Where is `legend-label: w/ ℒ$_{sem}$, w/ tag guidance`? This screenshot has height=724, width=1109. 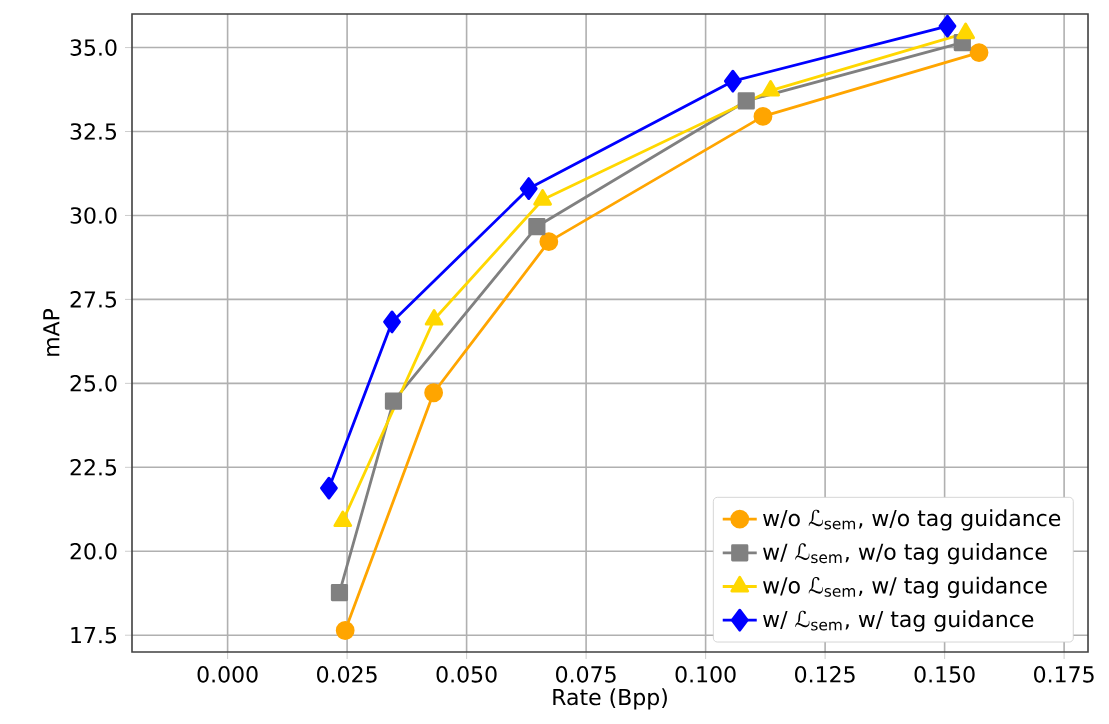
legend-label: w/ ℒ$_{sem}$, w/ tag guidance is located at coordinates (898, 621).